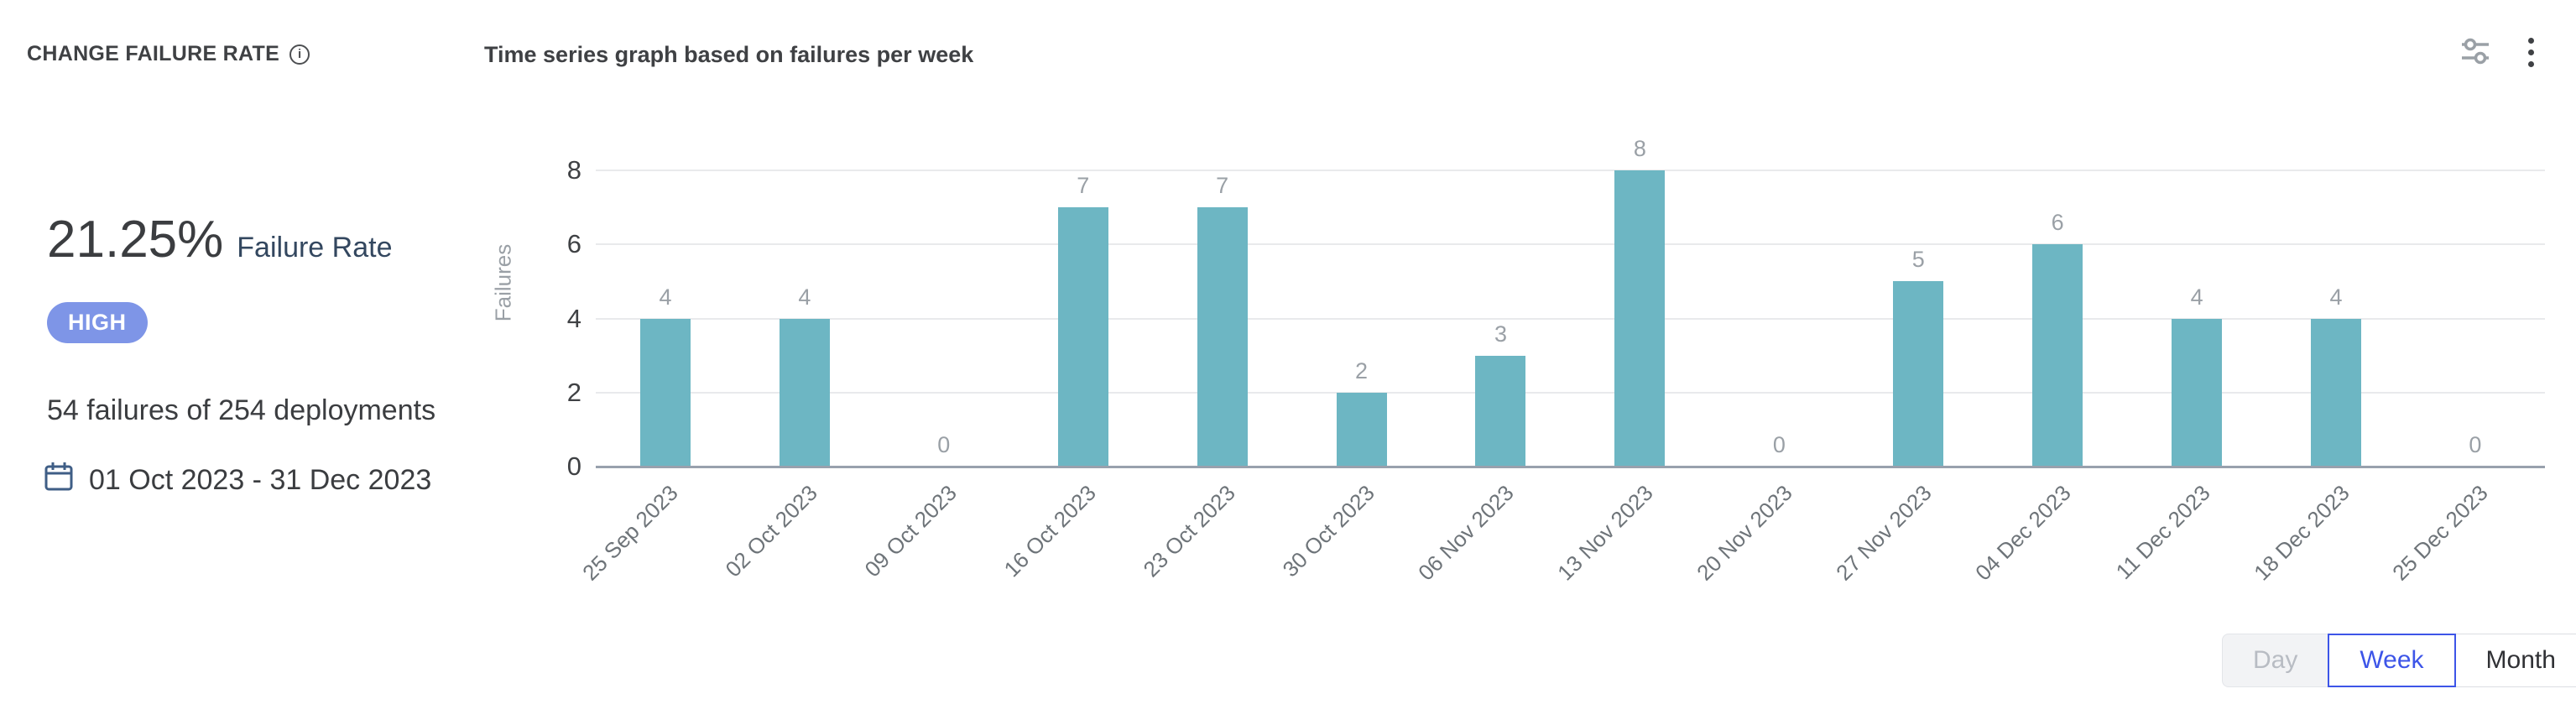  Describe the element at coordinates (315, 247) in the screenshot. I see `failure-rate-label: Failure Rate` at that location.